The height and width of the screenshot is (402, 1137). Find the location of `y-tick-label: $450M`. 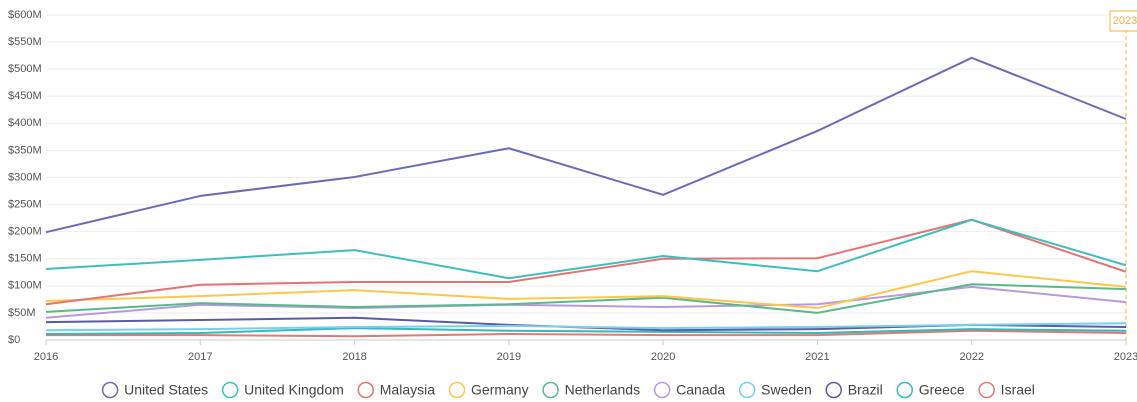

y-tick-label: $450M is located at coordinates (25, 96).